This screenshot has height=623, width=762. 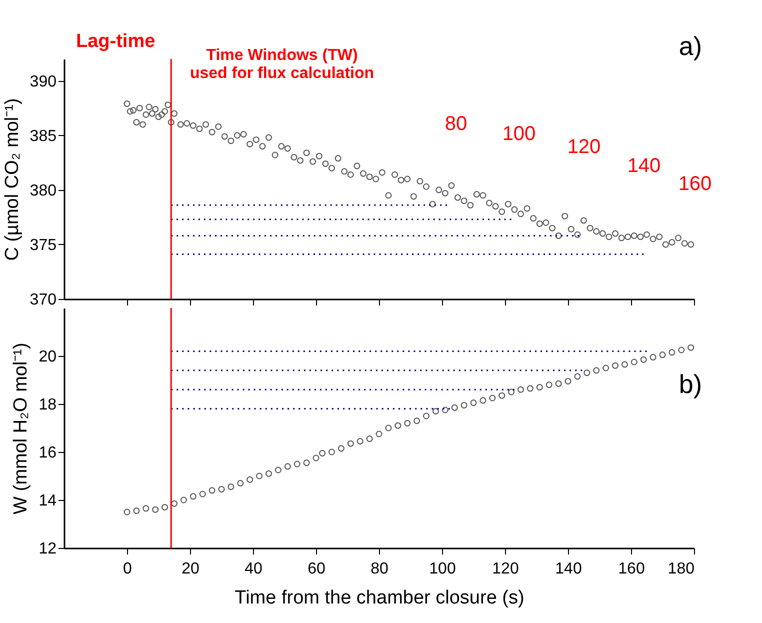 What do you see at coordinates (43, 136) in the screenshot?
I see `y-tick-label: 385` at bounding box center [43, 136].